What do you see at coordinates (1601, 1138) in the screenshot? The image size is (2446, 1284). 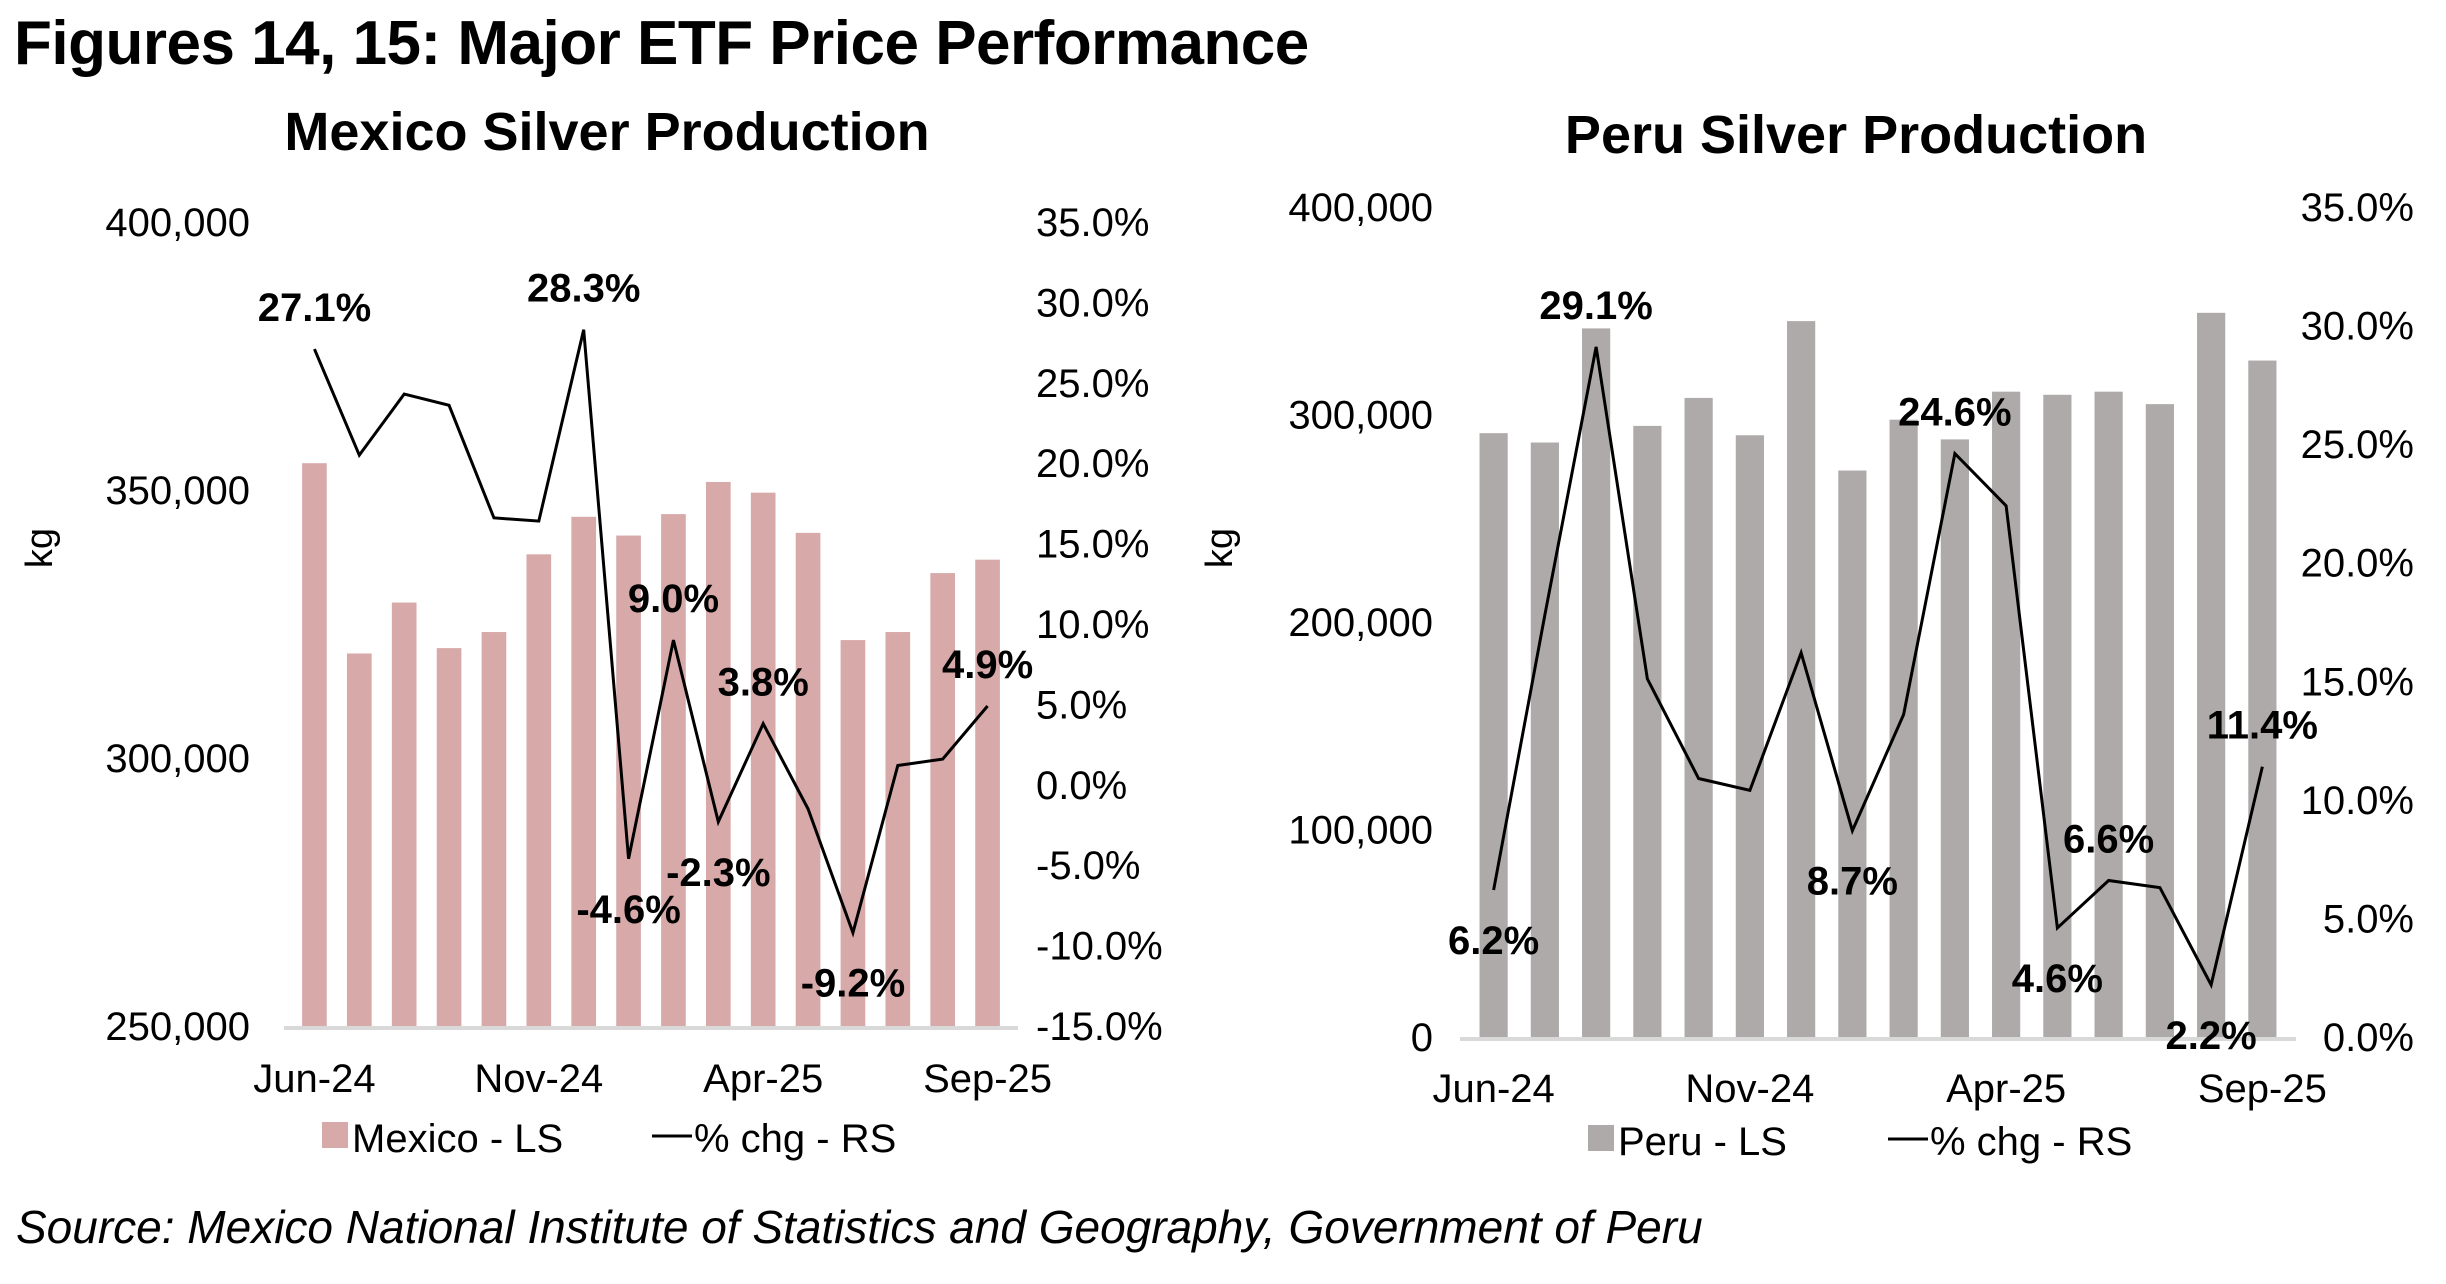 I see `peru-legend-bar-swatch` at bounding box center [1601, 1138].